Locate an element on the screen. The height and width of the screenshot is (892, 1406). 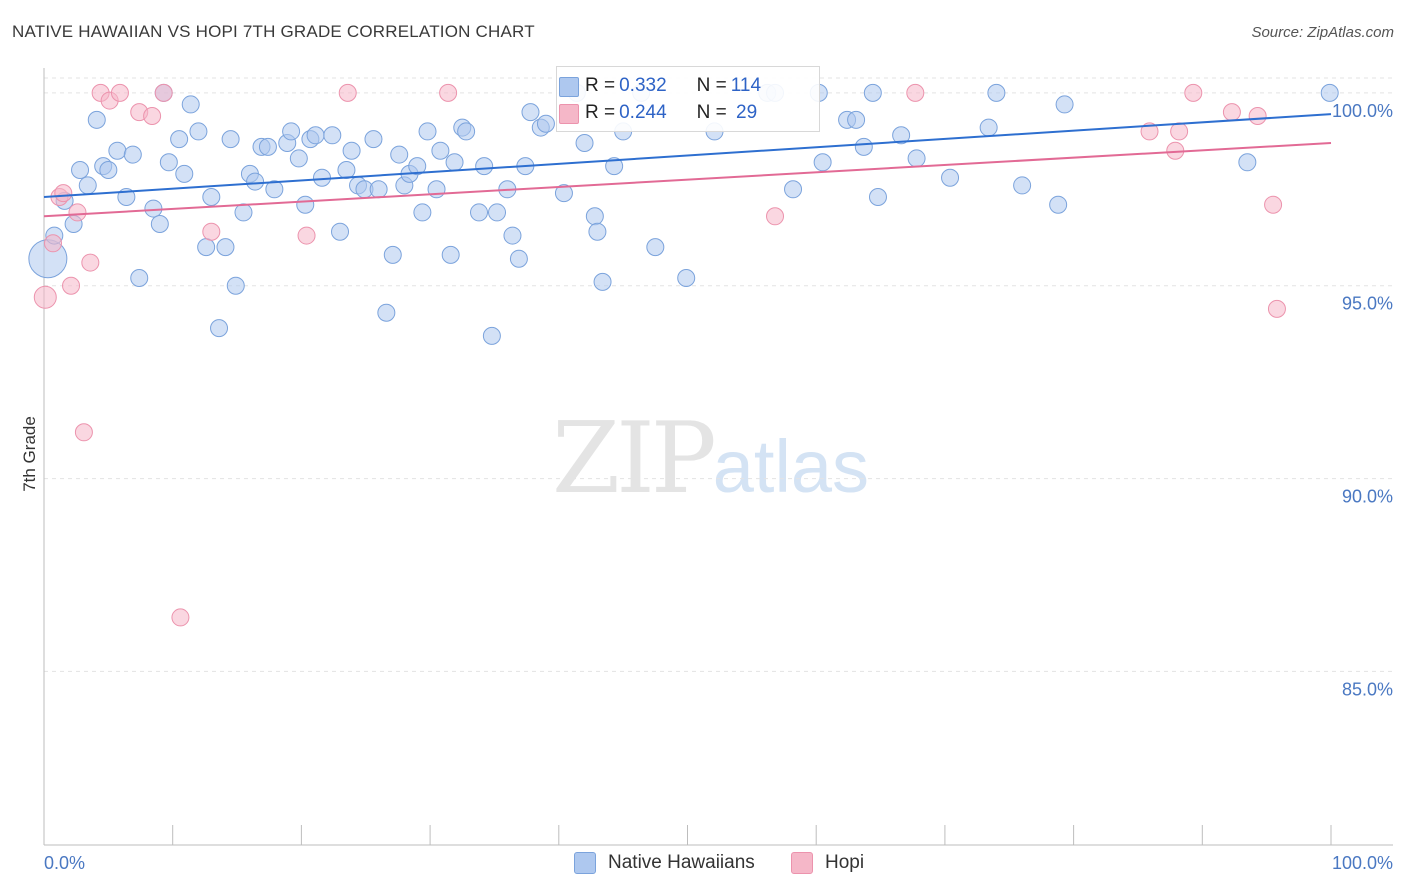
n-value: 29 is located at coordinates (744, 112).